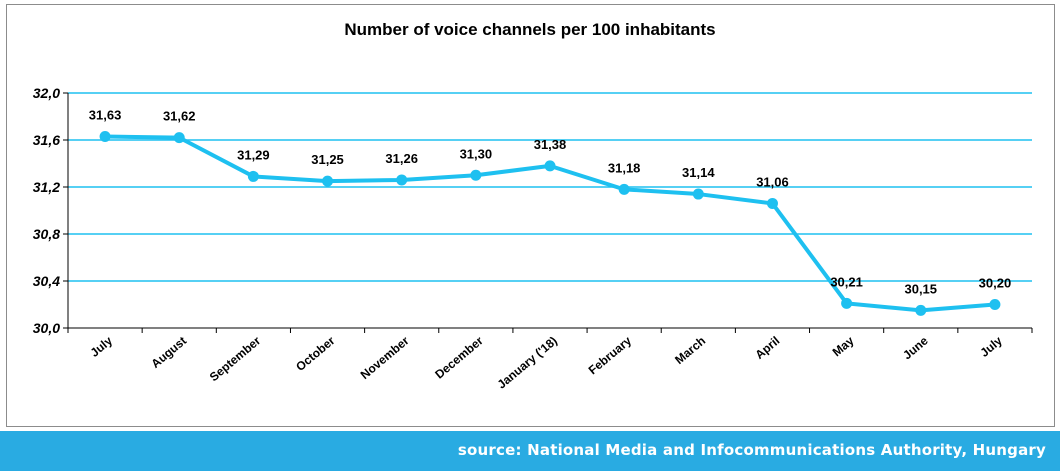  I want to click on data-label: 31,62, so click(179, 116).